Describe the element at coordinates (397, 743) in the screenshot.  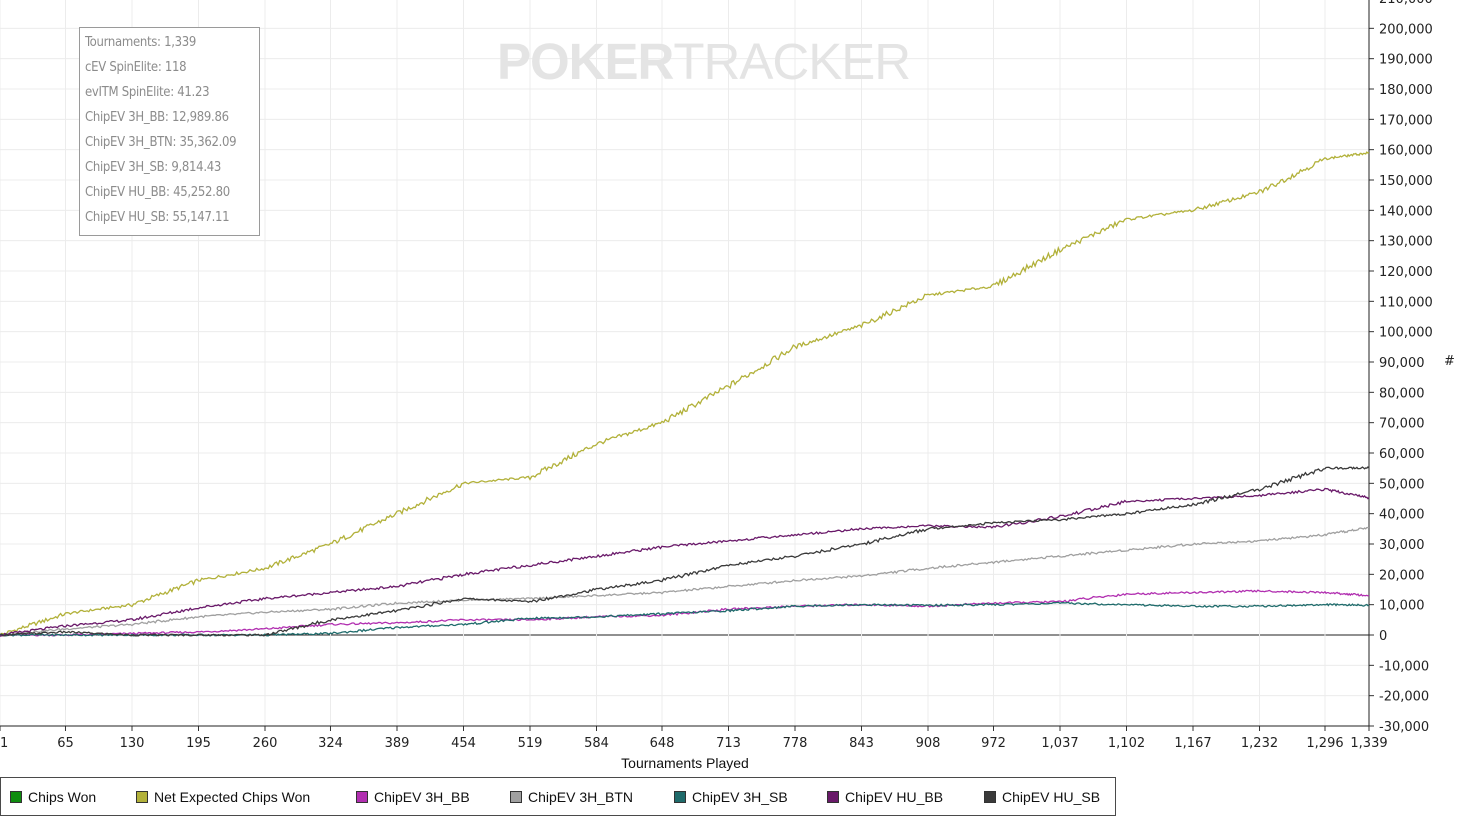
I see `x-tick-label: 389` at that location.